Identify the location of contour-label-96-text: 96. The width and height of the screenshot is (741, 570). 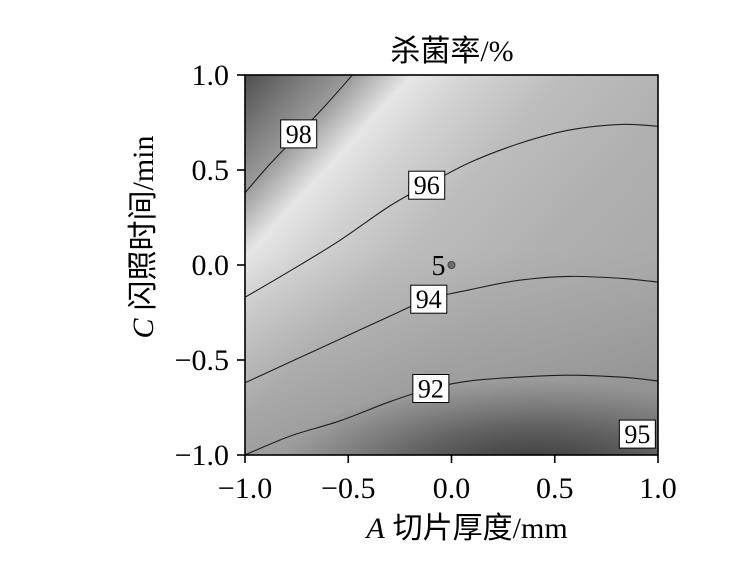
(427, 185).